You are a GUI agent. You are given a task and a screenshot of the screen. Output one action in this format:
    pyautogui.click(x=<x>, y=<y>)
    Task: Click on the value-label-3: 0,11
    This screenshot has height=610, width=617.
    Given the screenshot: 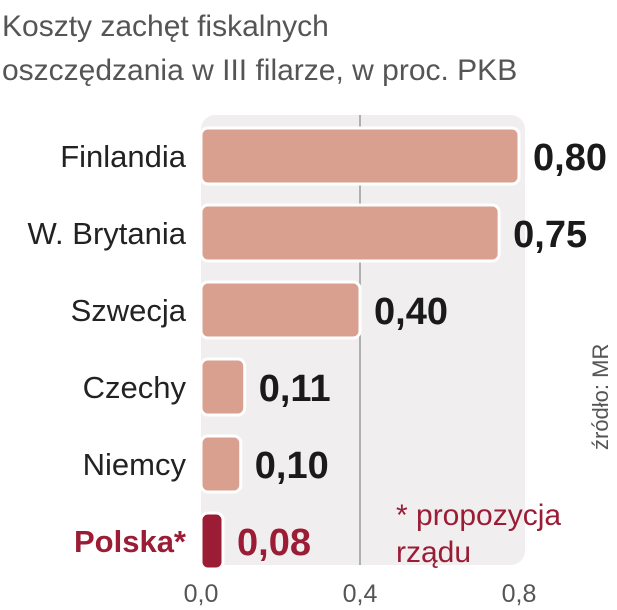 What is the action you would take?
    pyautogui.click(x=295, y=389)
    